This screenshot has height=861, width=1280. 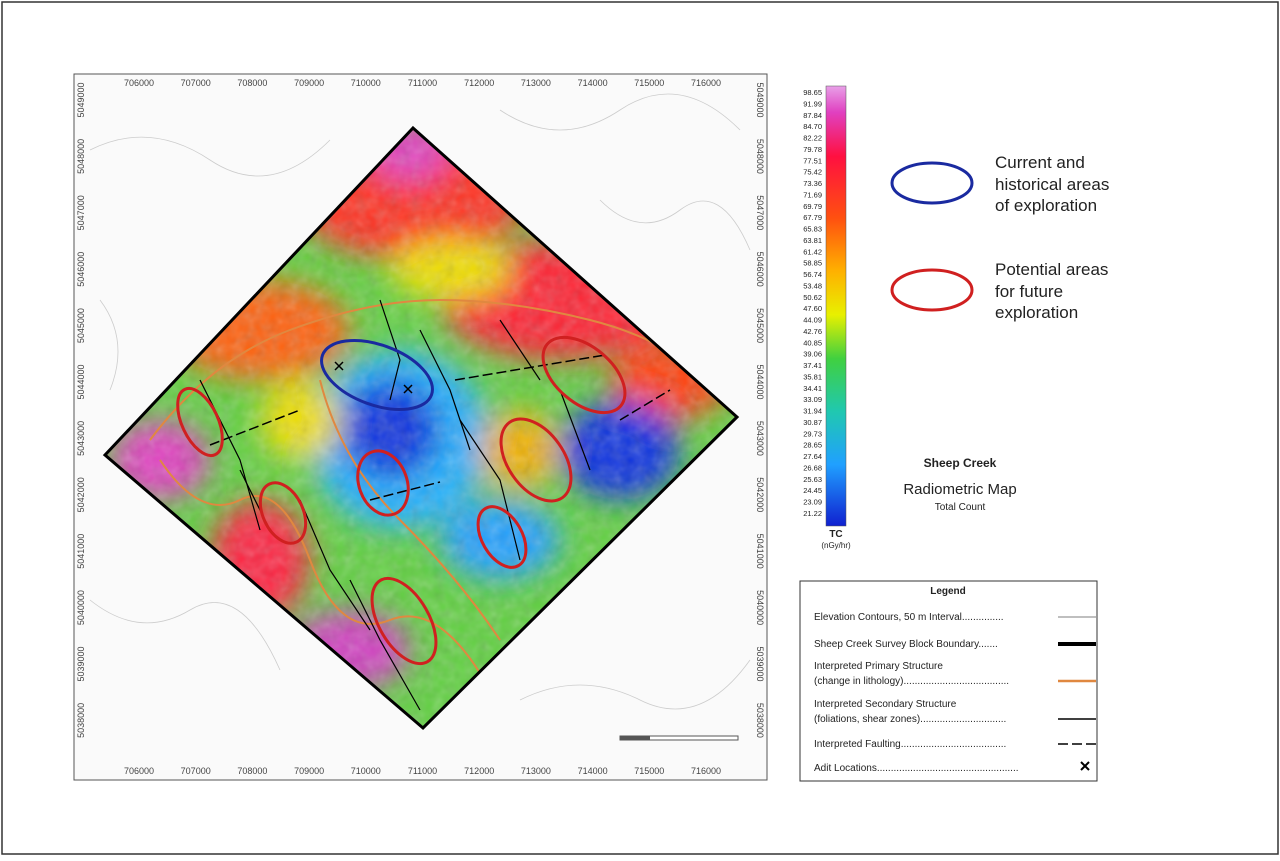 What do you see at coordinates (812, 490) in the screenshot?
I see `colorbar-label: 24.45` at bounding box center [812, 490].